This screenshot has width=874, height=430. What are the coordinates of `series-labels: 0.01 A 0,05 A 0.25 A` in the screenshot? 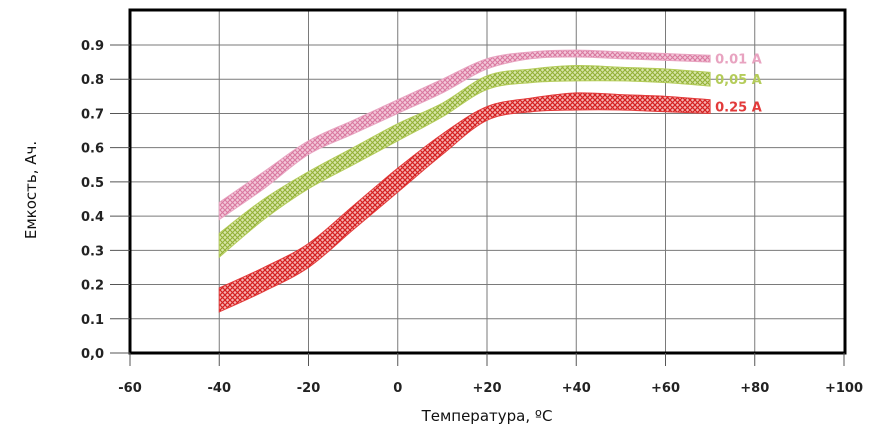 It's located at (738, 84).